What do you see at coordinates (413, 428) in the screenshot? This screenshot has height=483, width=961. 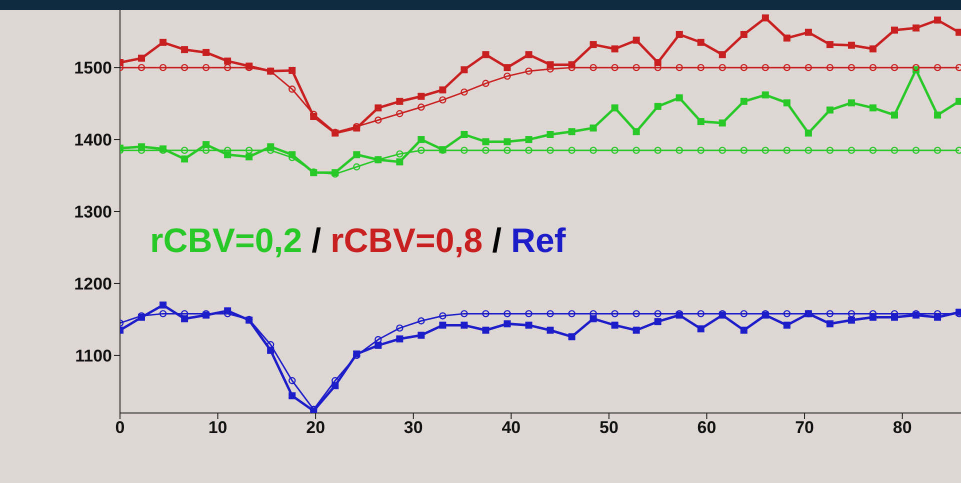 I see `x-tick-label: 30` at bounding box center [413, 428].